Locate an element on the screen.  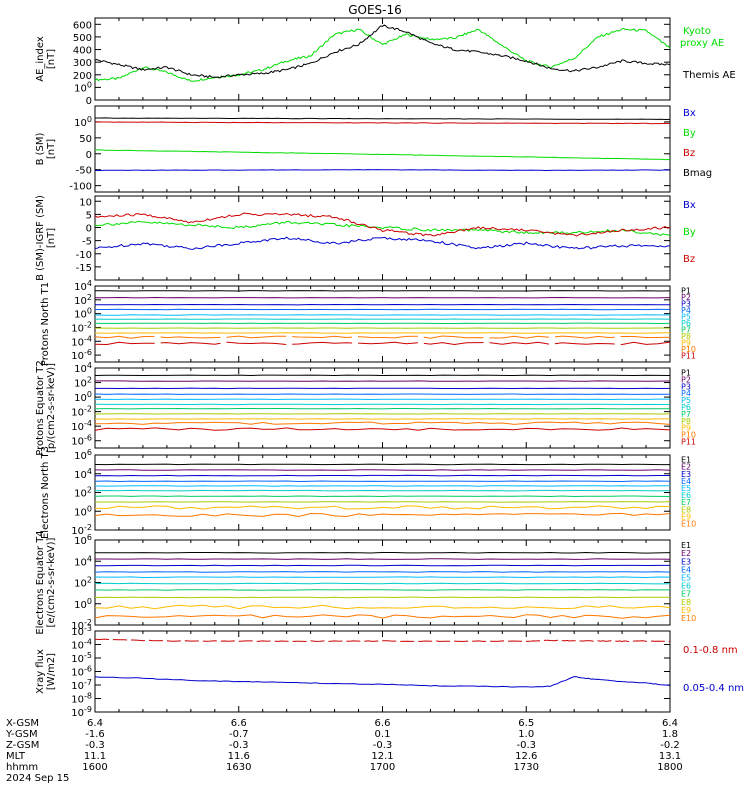
y-tick-label: 50 is located at coordinates (85, 139).